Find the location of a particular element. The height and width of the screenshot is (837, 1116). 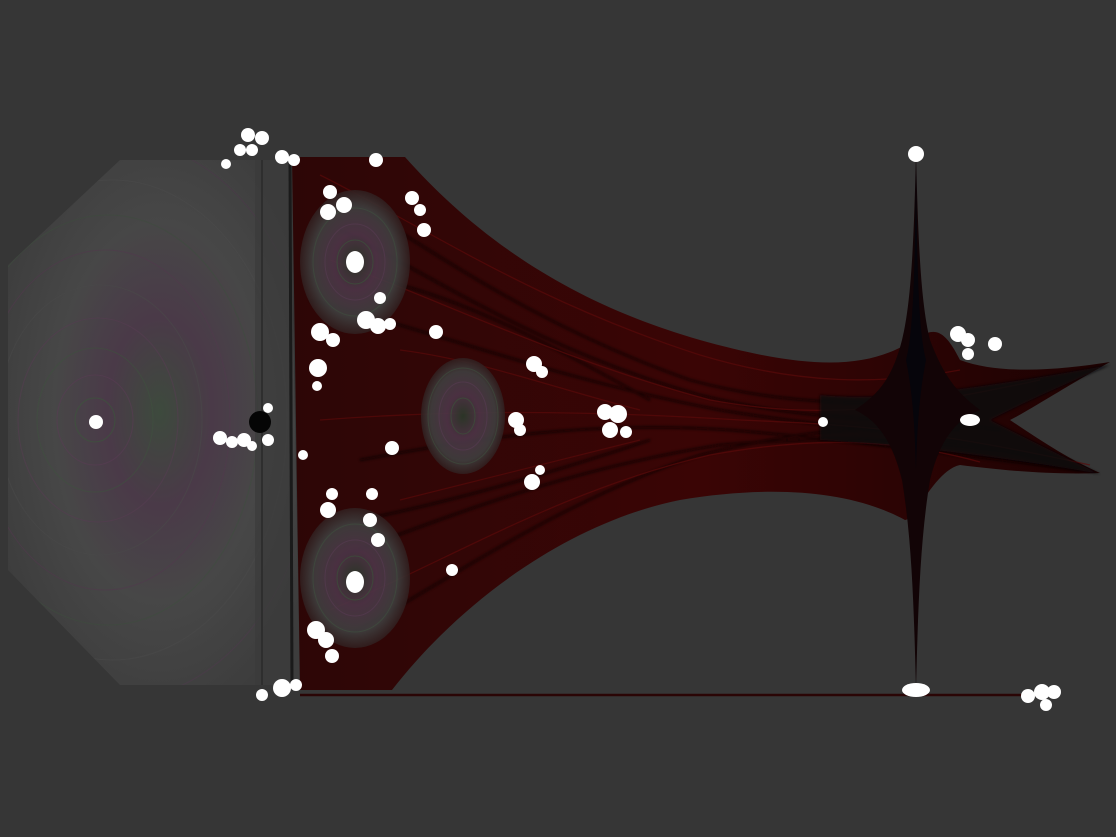

particle-cluster-top-left is located at coordinates (302, 148).